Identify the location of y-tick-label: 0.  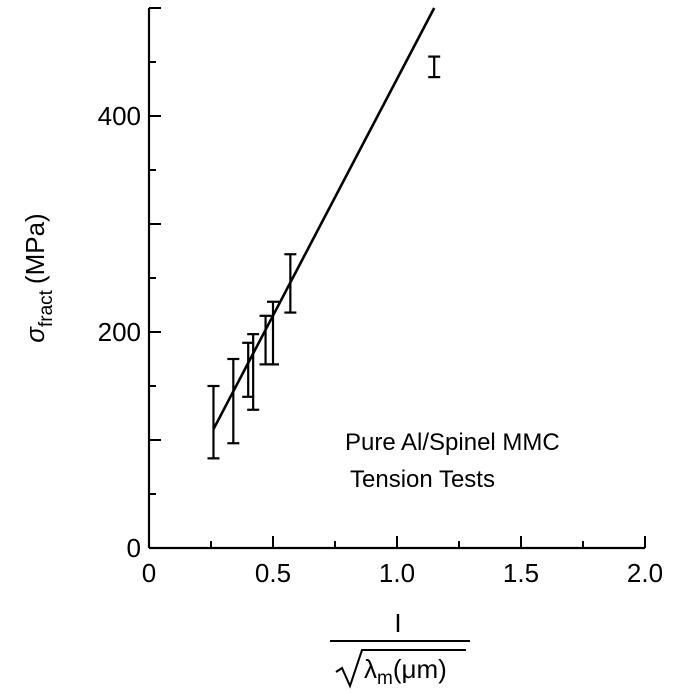
(134, 548).